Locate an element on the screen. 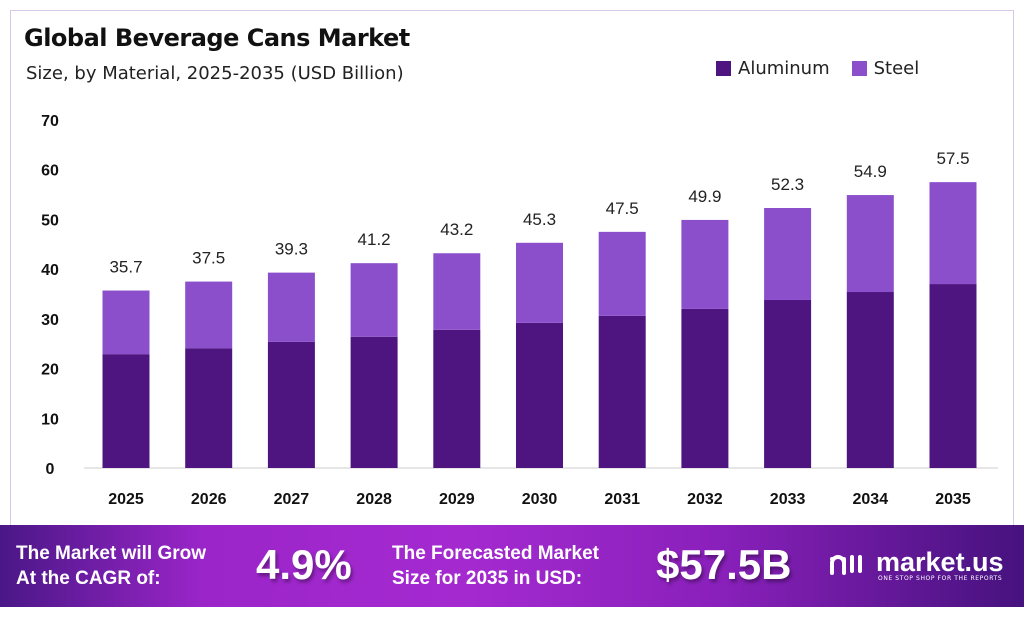  data-label-total: 47.5 is located at coordinates (622, 208).